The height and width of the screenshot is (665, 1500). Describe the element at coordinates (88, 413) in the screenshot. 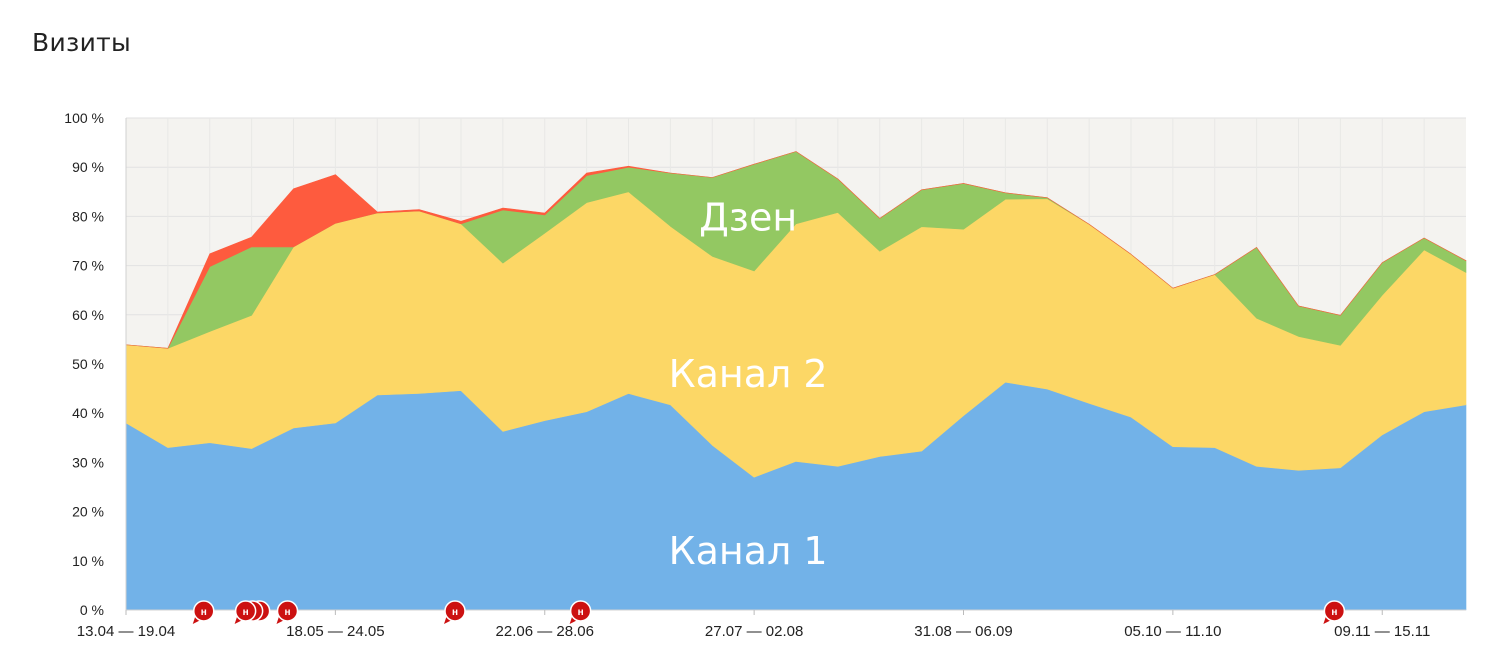

I see `y-tick-label: 40 %` at that location.